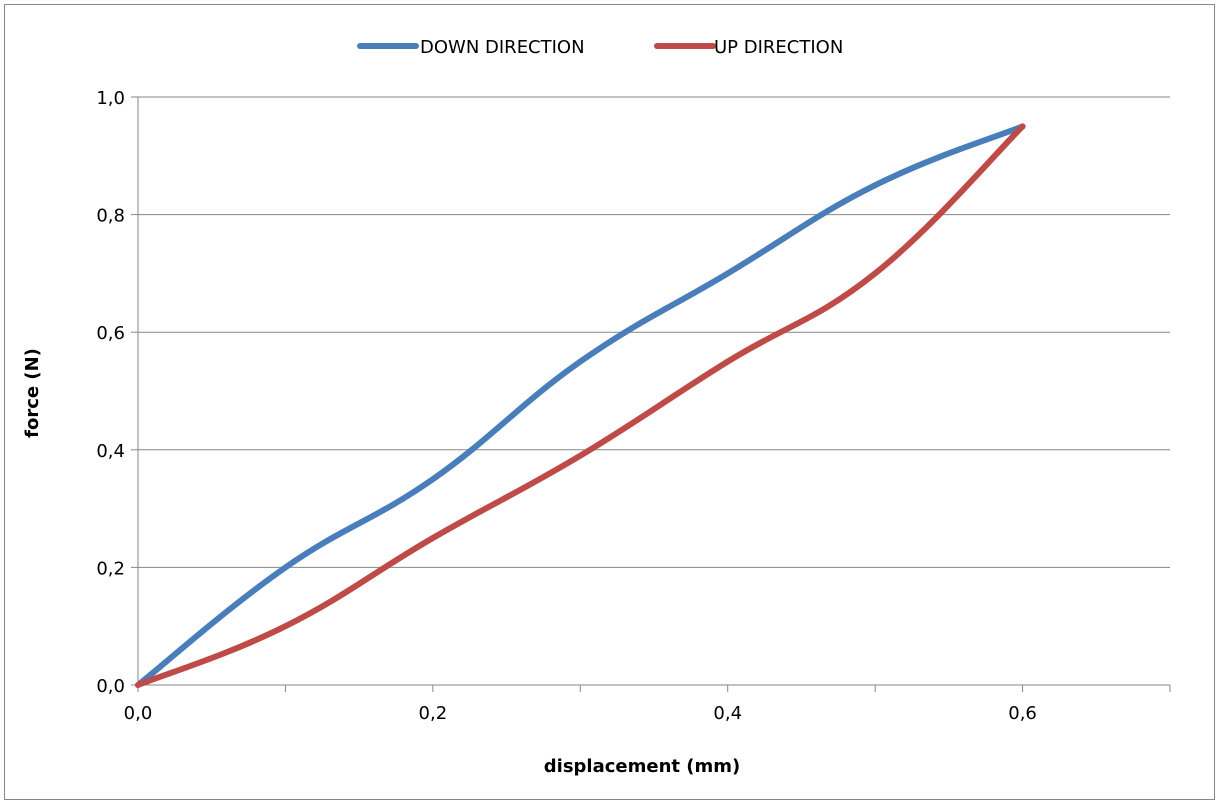 This screenshot has width=1221, height=806. What do you see at coordinates (1022, 713) in the screenshot?
I see `x-tick-label: 0,6` at bounding box center [1022, 713].